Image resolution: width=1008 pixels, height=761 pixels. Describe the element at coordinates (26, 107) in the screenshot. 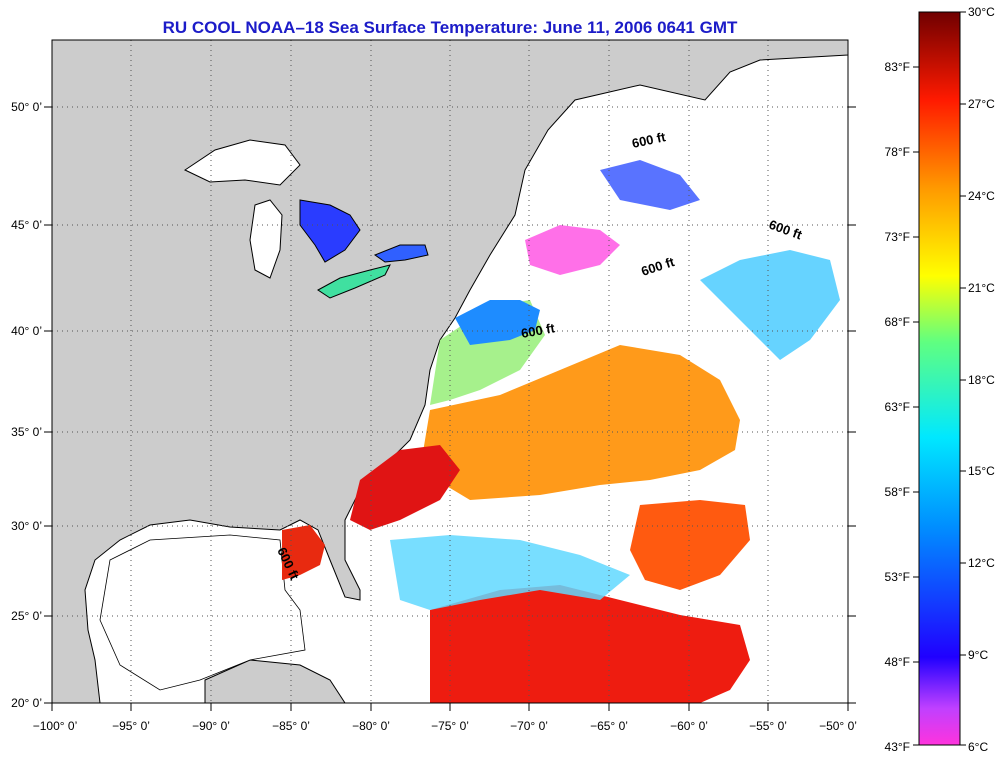

I see `lat-label-50: 50° 0’` at that location.